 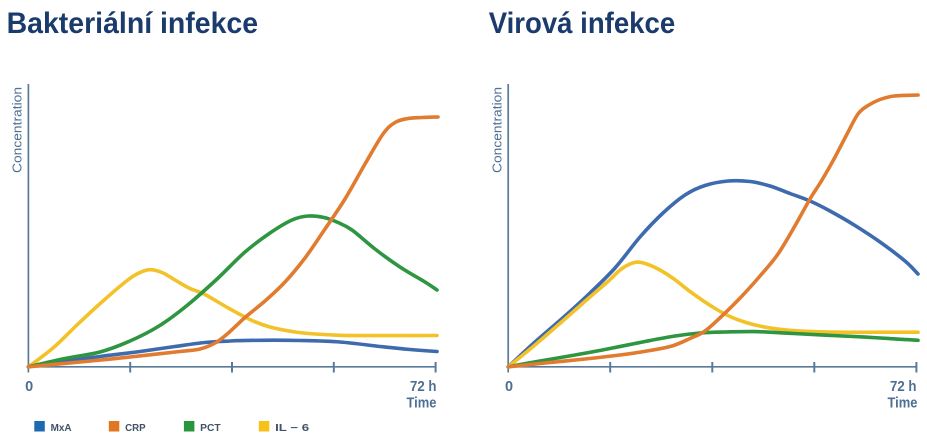 I want to click on svg-text: MxA, so click(x=61, y=428).